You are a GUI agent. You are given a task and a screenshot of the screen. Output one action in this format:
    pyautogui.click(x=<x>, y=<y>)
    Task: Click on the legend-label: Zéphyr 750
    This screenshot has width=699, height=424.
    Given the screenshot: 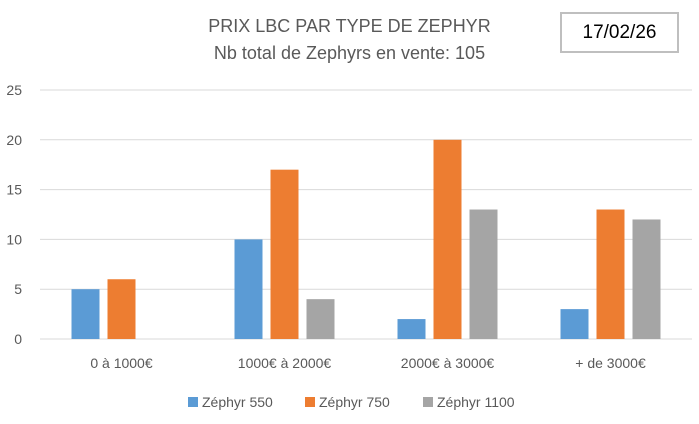 What is the action you would take?
    pyautogui.click(x=354, y=402)
    